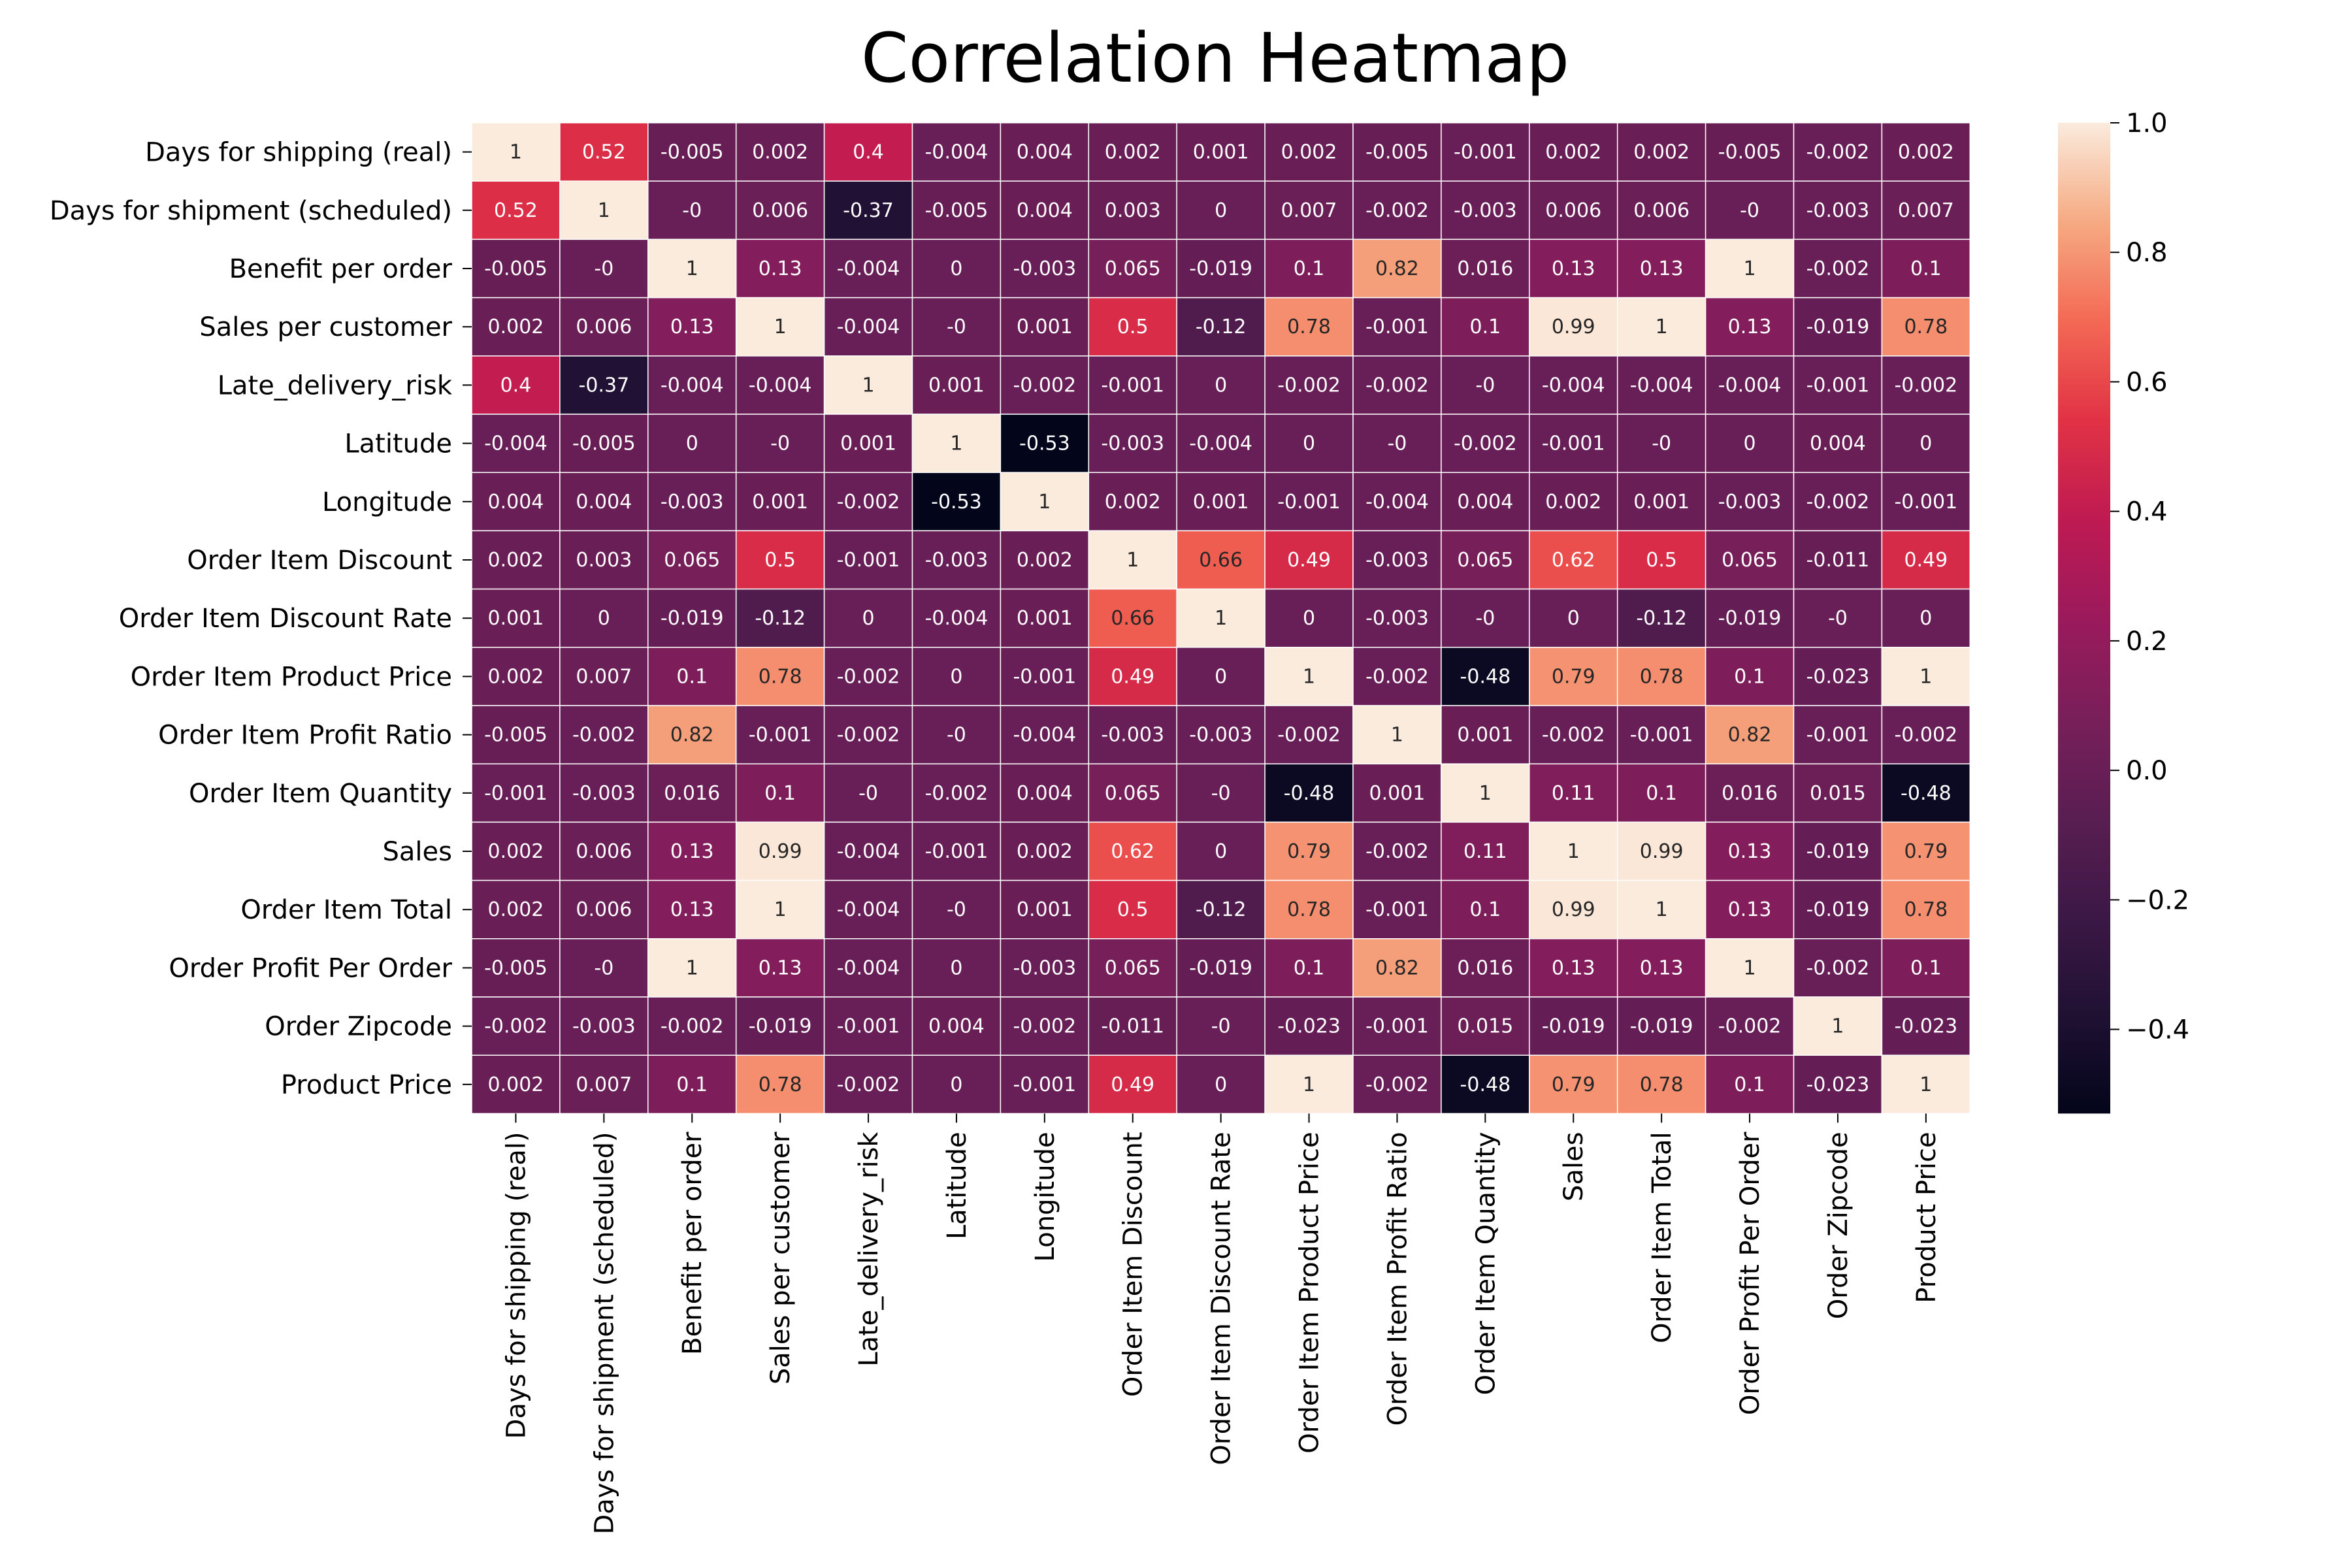 Image resolution: width=2352 pixels, height=1568 pixels. What do you see at coordinates (516, 502) in the screenshot?
I see `heatmap-cell-value: 0.004` at bounding box center [516, 502].